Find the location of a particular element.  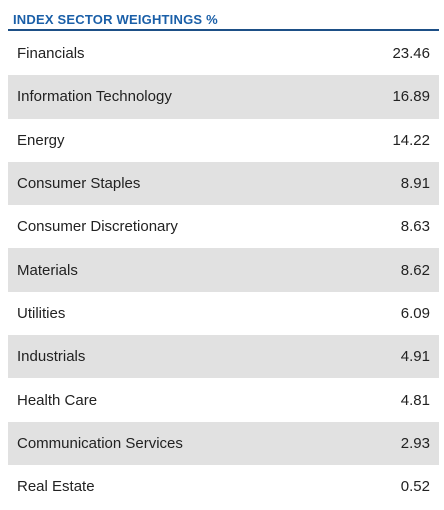

sector-weight: 0.52 is located at coordinates (415, 487).